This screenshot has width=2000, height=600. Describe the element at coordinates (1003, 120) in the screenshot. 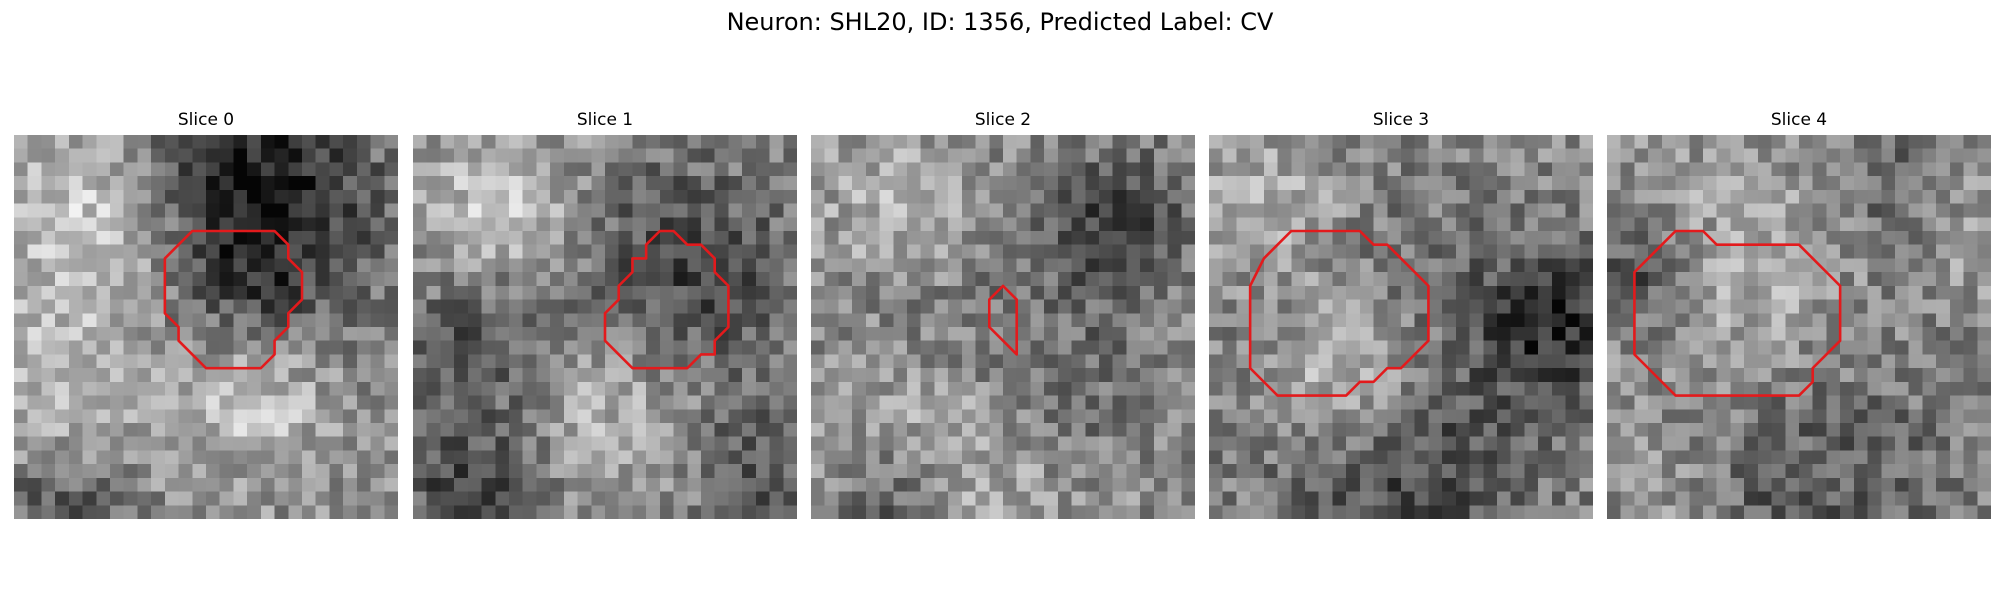

I see `slice-title: Slice 2` at that location.